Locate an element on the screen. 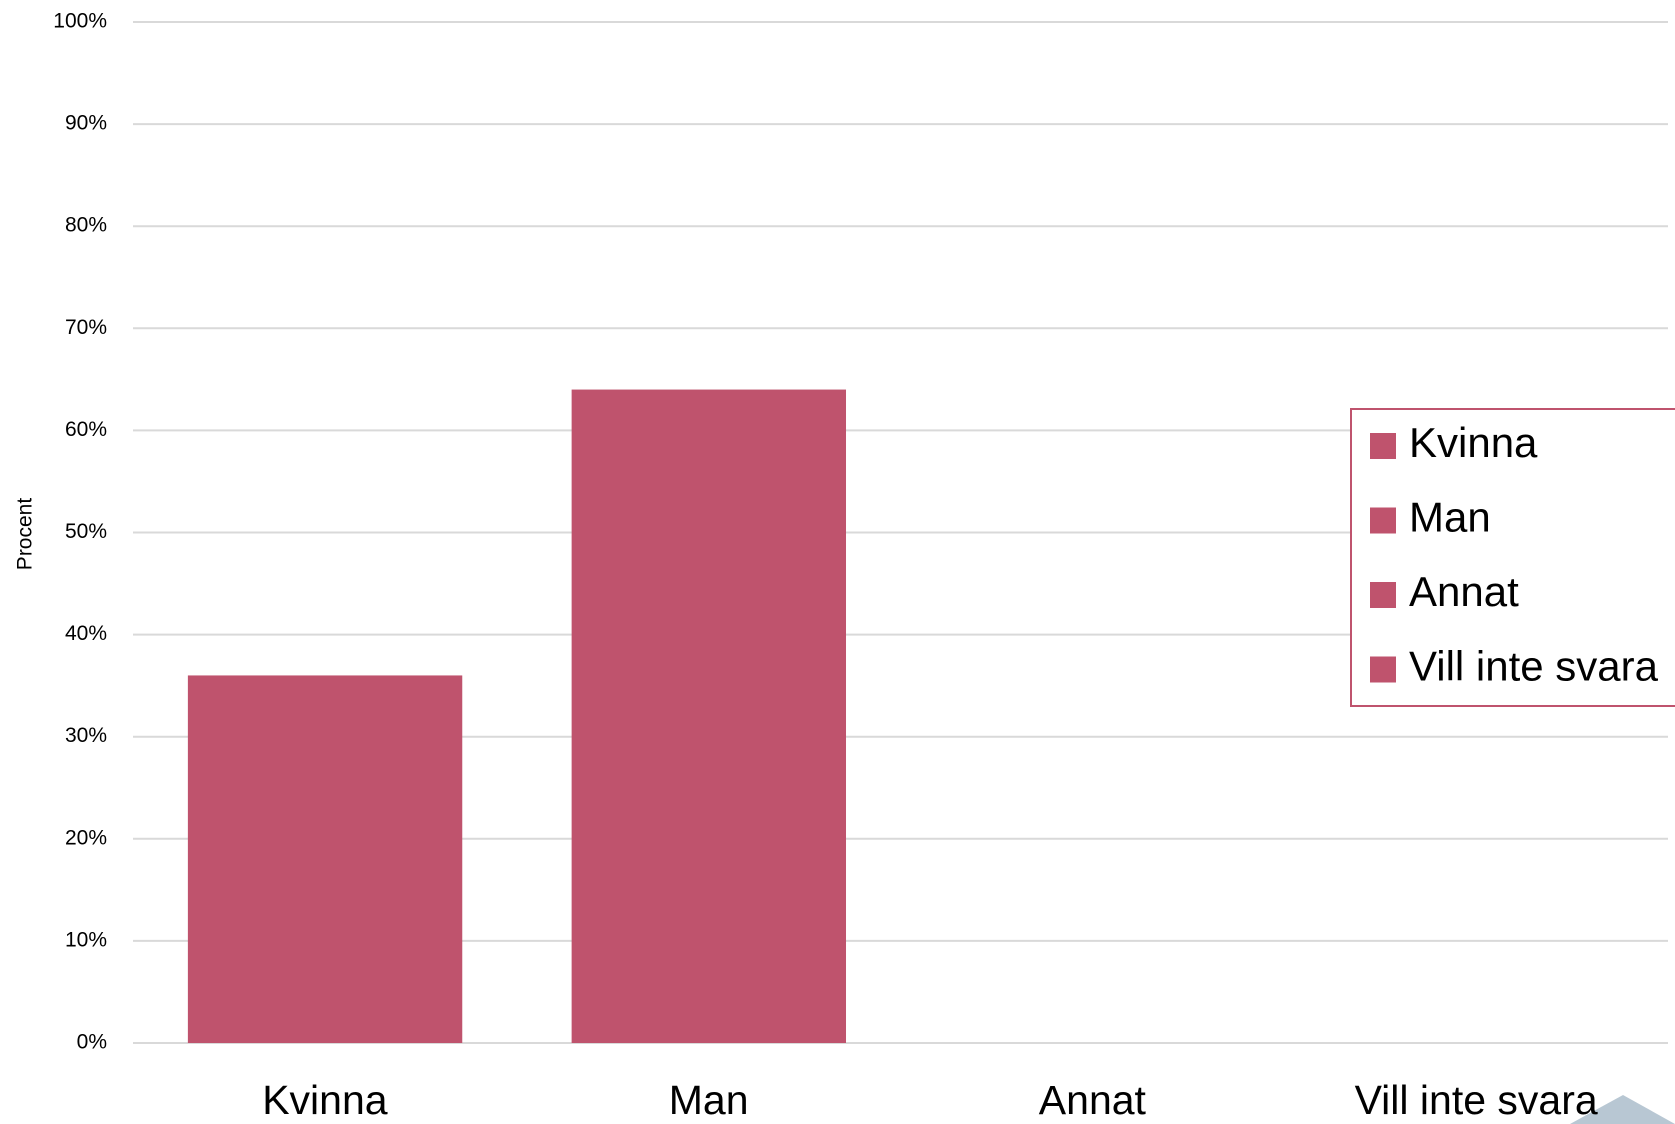 The height and width of the screenshot is (1124, 1675). y-tick-label: 0% is located at coordinates (92, 1042).